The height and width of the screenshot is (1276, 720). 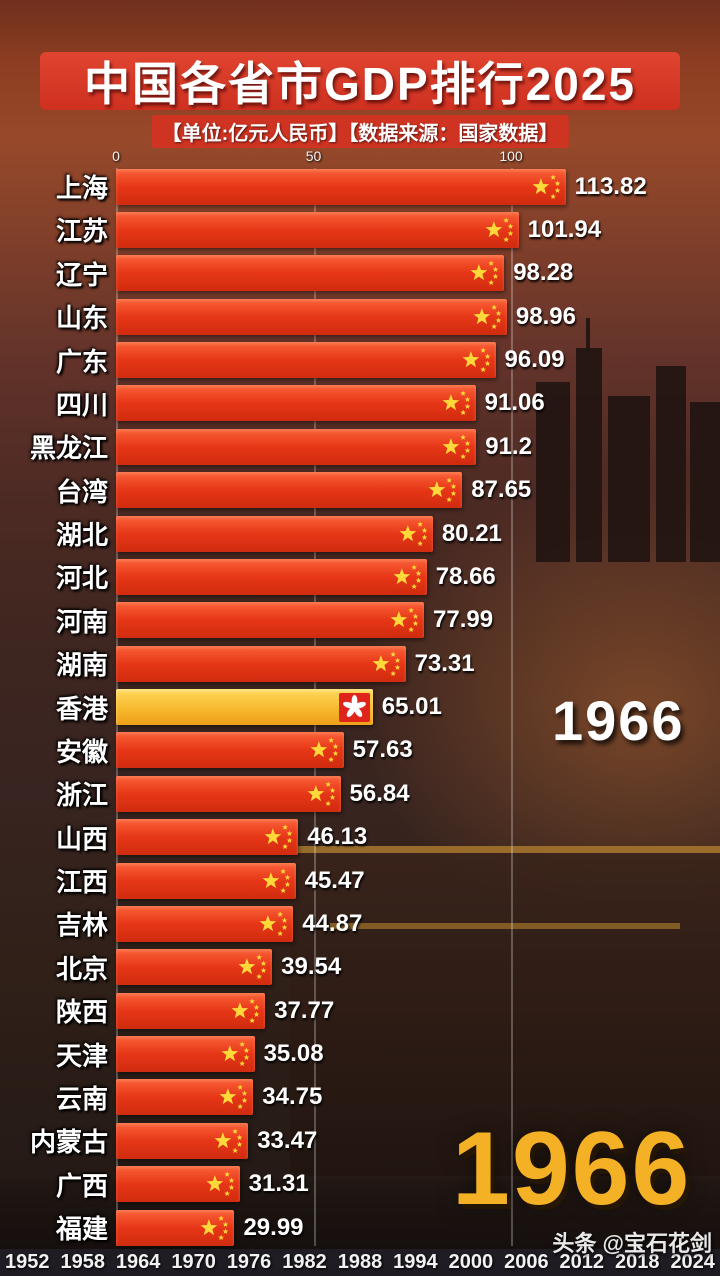 I want to click on bar-area: 98.28, so click(x=413, y=273).